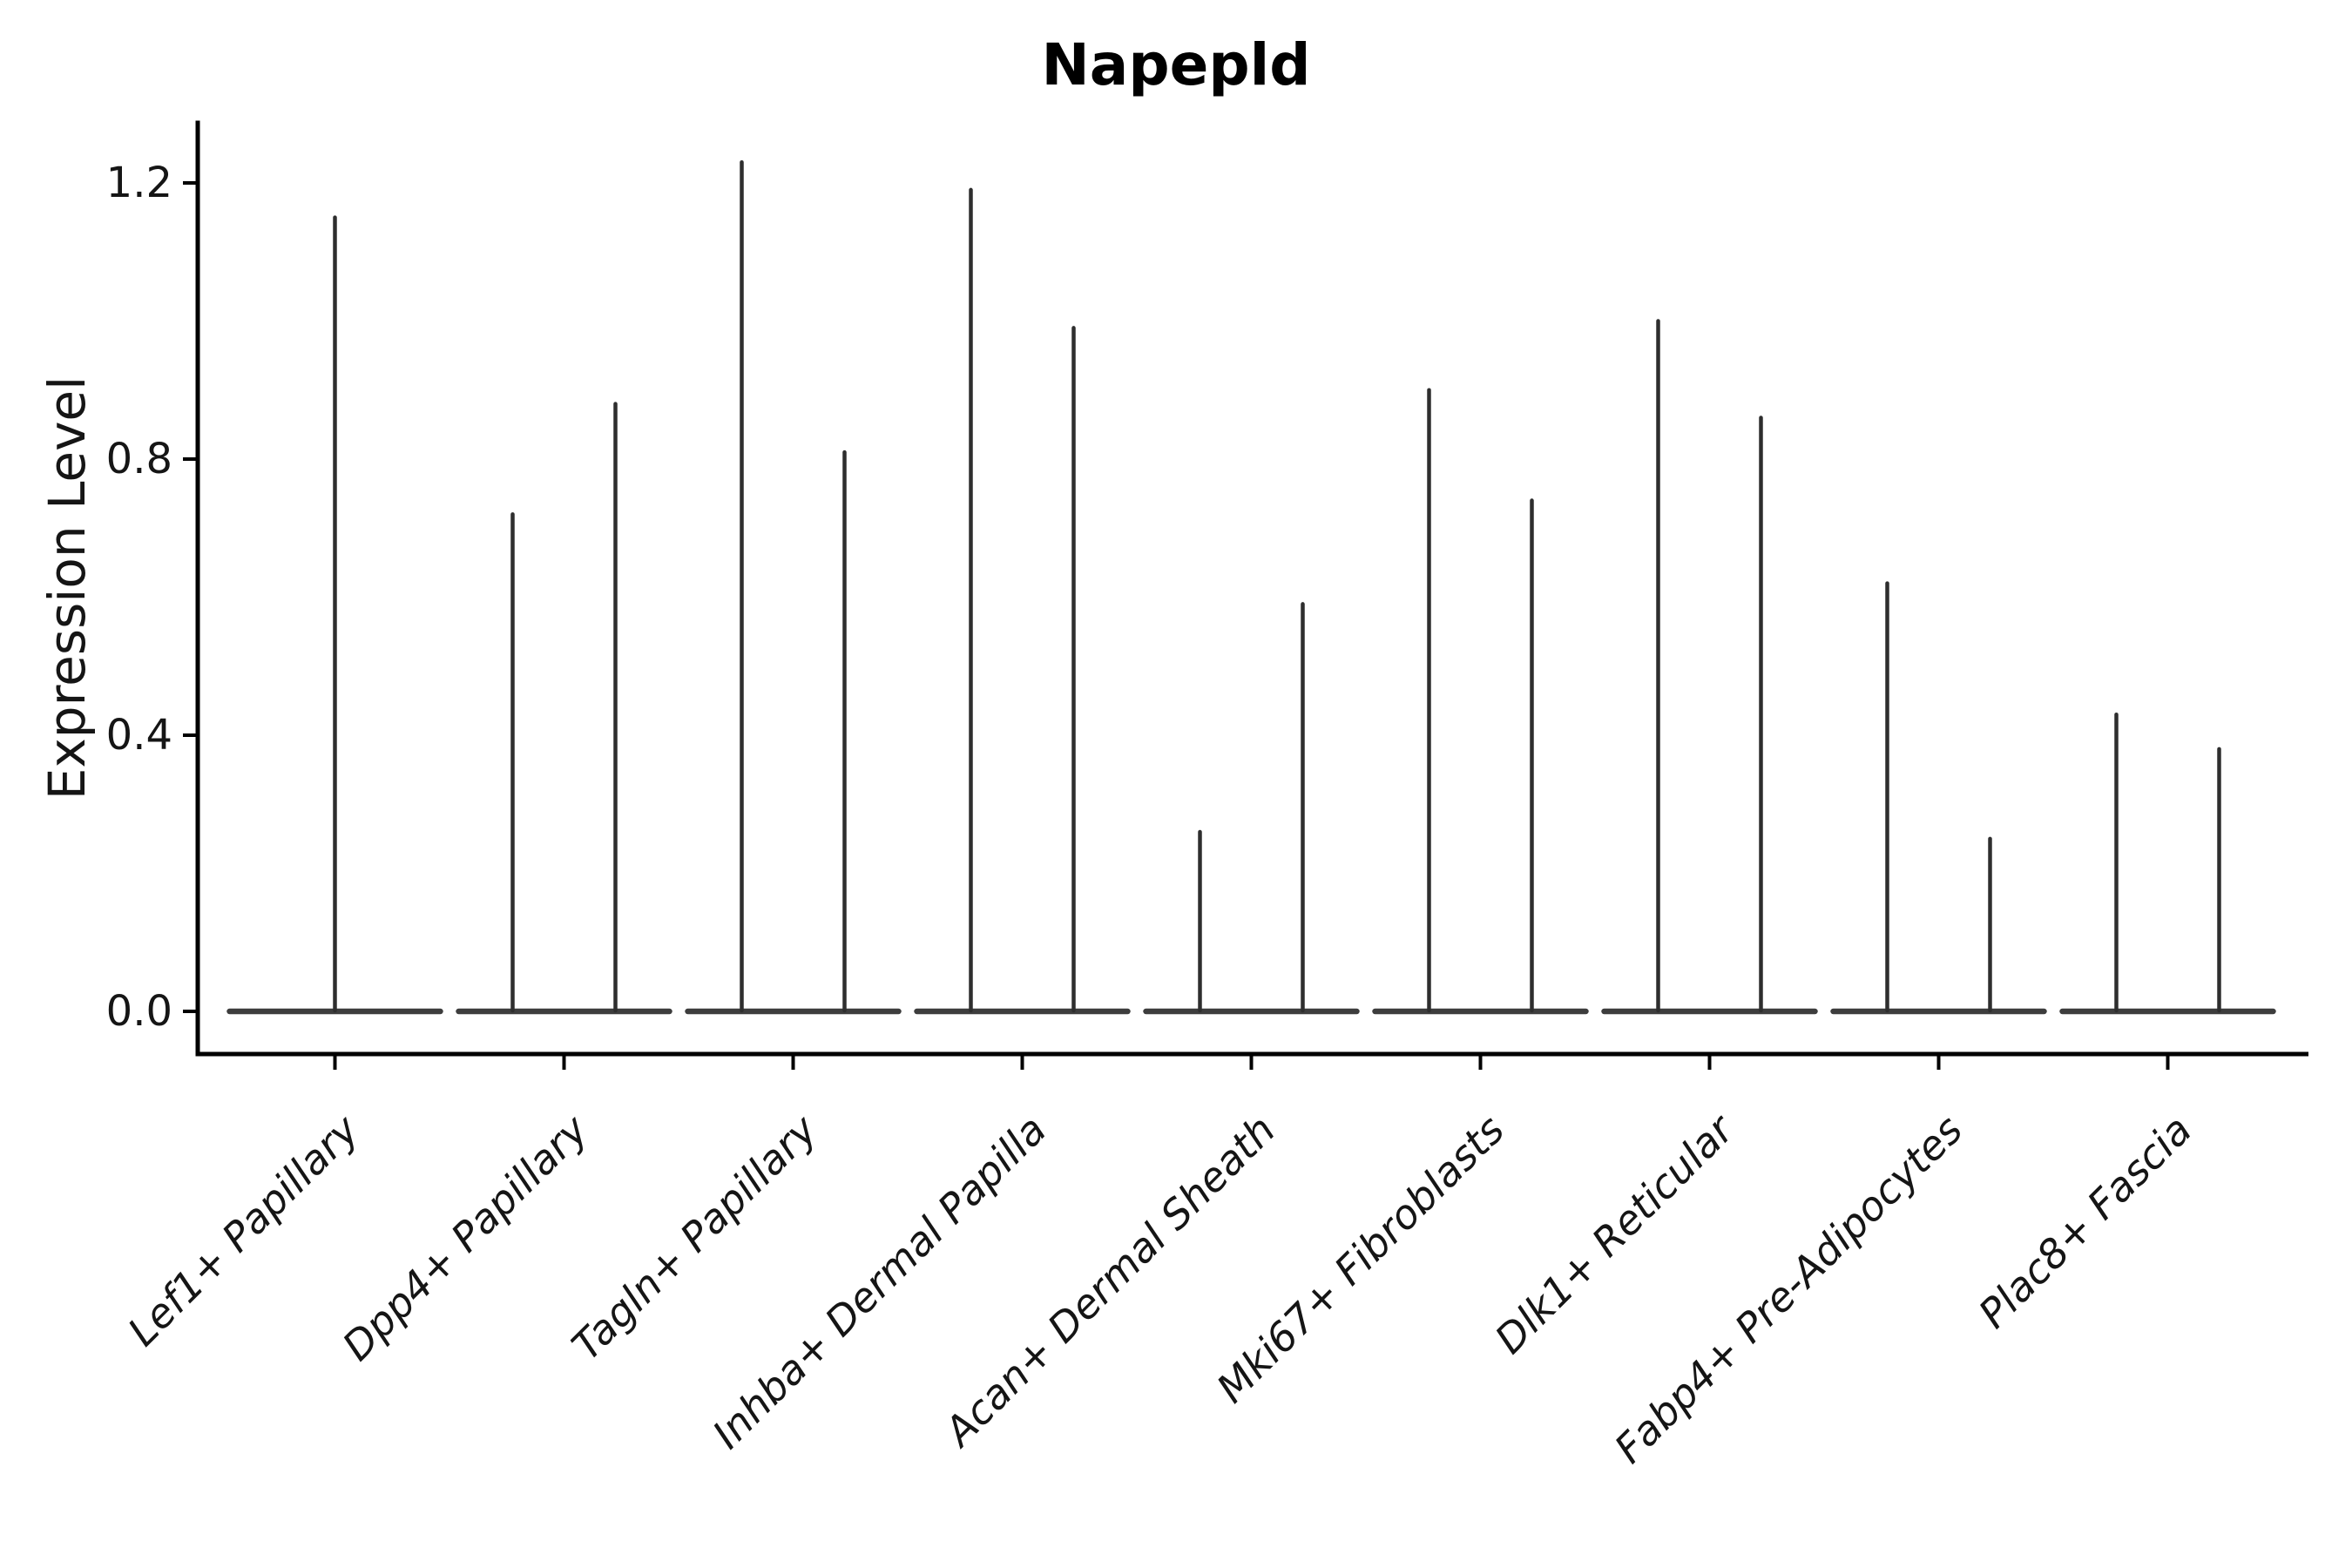 This screenshot has width=2352, height=1568. Describe the element at coordinates (139, 459) in the screenshot. I see `y-tick-label: 0.8` at that location.